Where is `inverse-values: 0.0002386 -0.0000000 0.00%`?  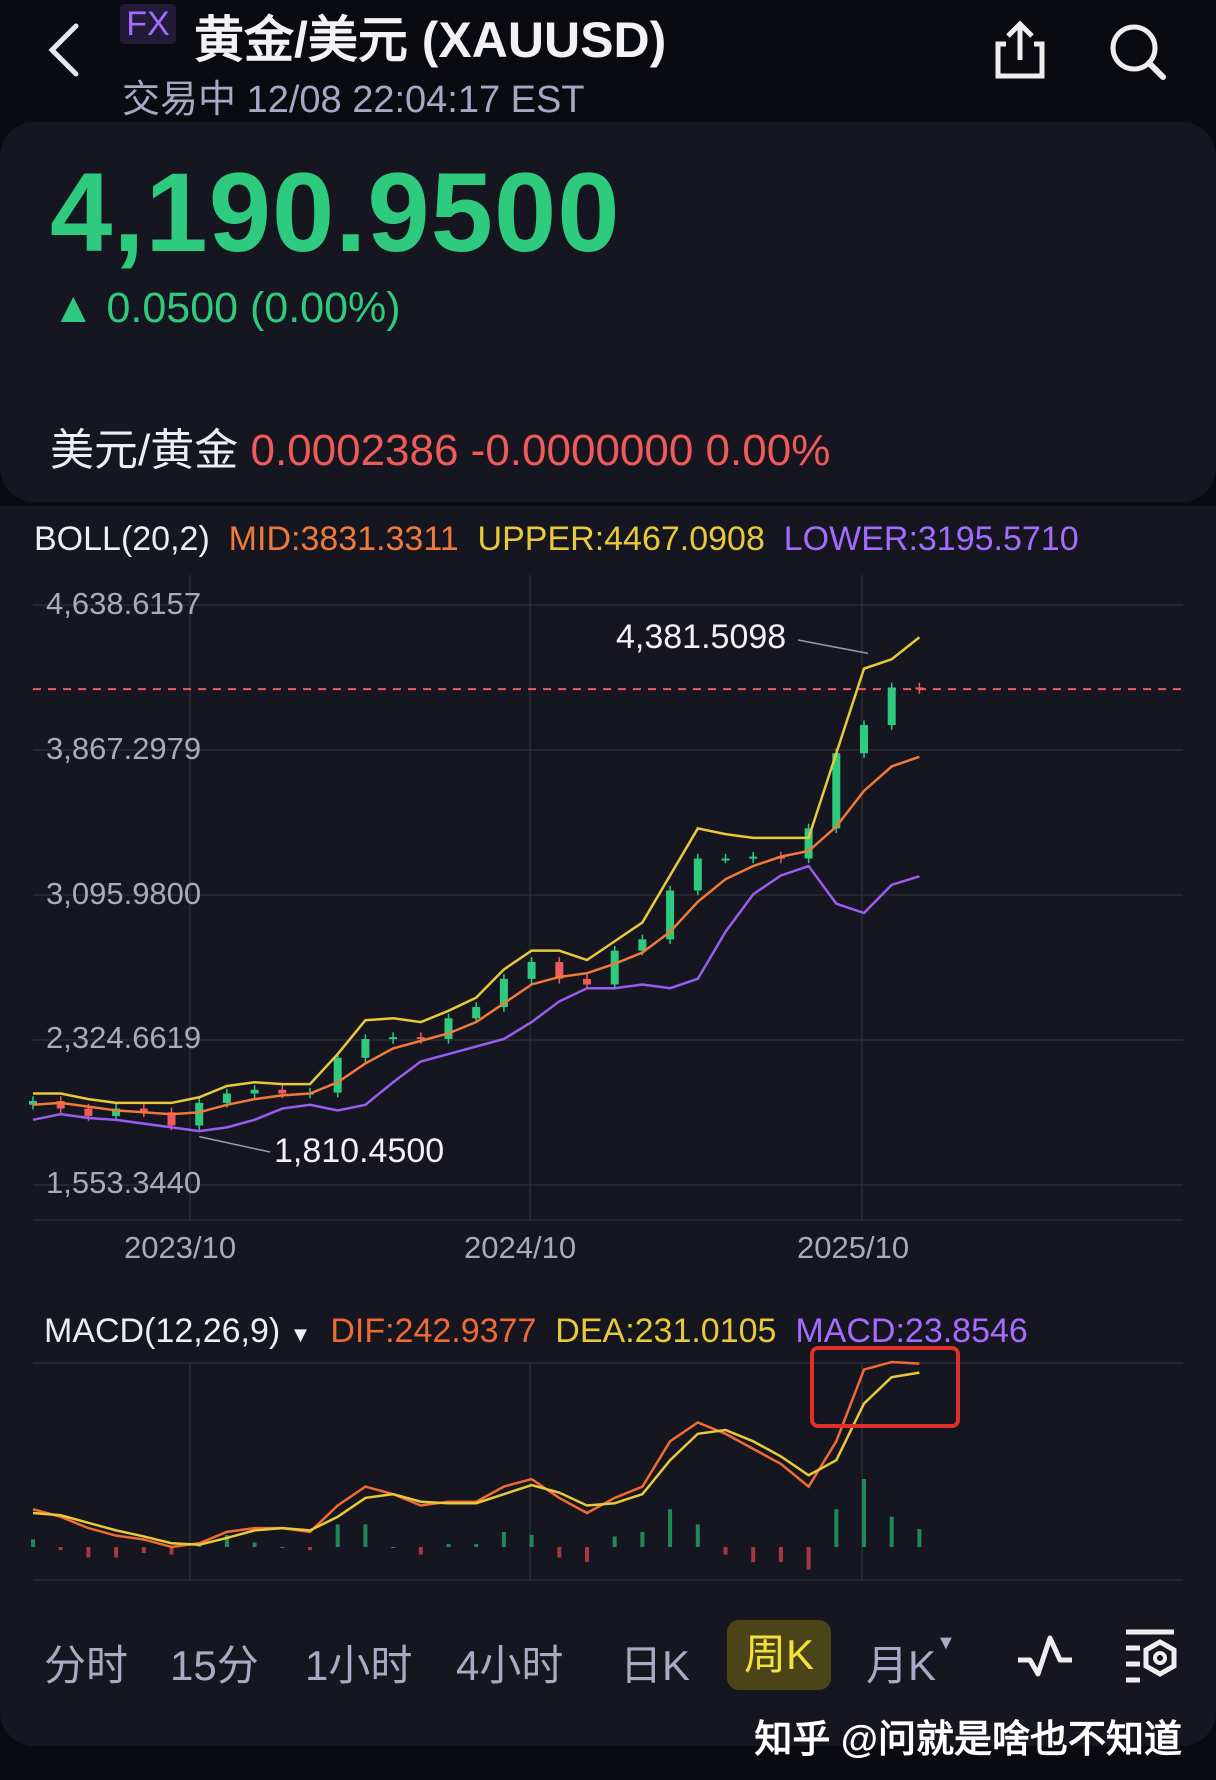
inverse-values: 0.0002386 -0.0000000 0.00% is located at coordinates (540, 450).